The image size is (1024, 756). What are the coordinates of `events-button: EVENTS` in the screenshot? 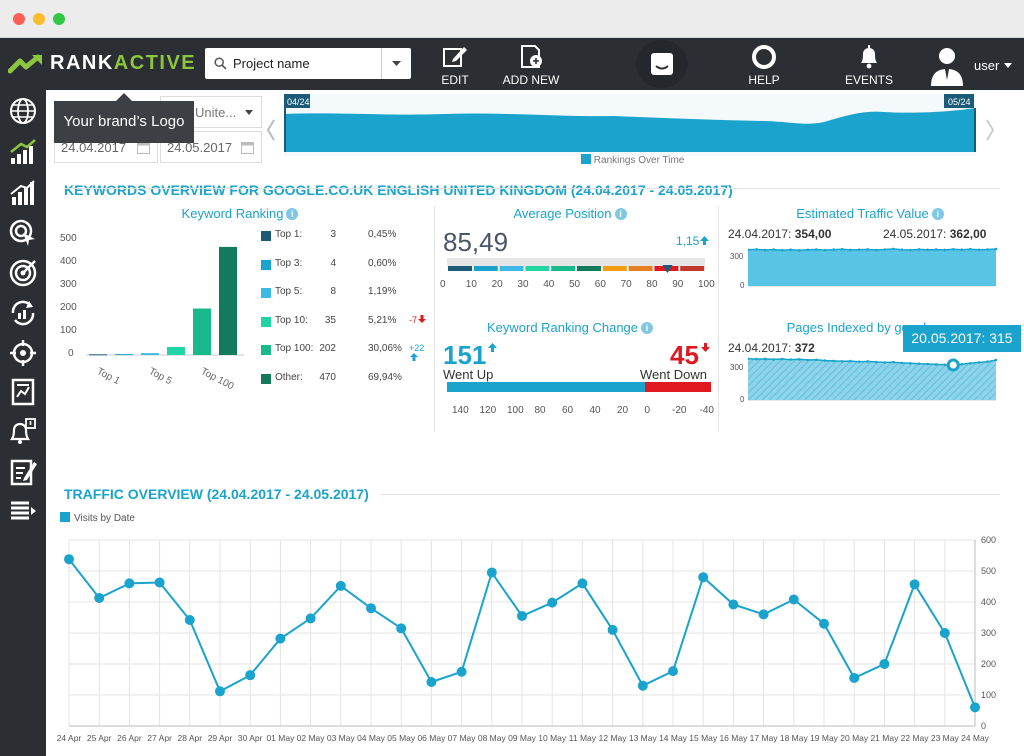 It's located at (869, 67).